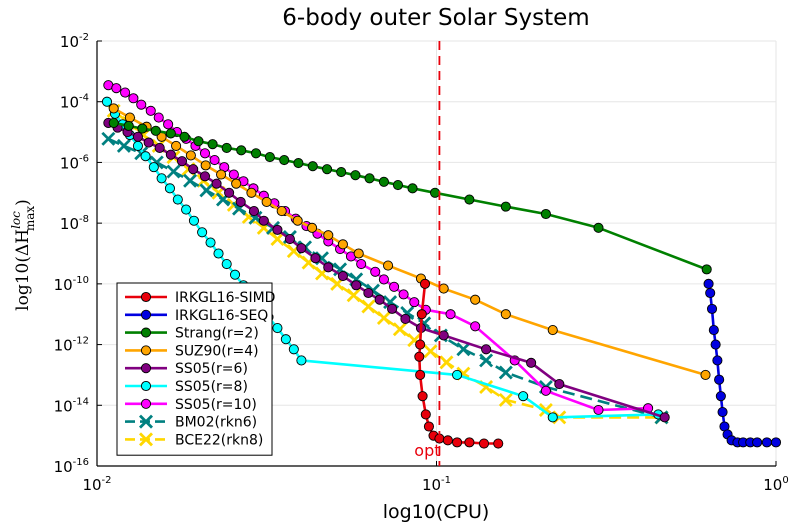 This screenshot has width=793, height=529. What do you see at coordinates (23, 202) in the screenshot?
I see `ylabel-part: )` at bounding box center [23, 202].